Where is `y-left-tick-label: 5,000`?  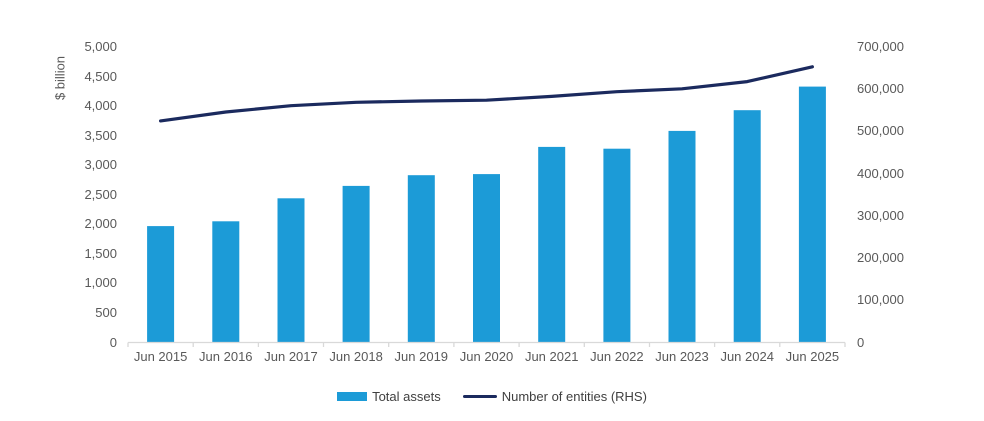
y-left-tick-label: 5,000 is located at coordinates (100, 46).